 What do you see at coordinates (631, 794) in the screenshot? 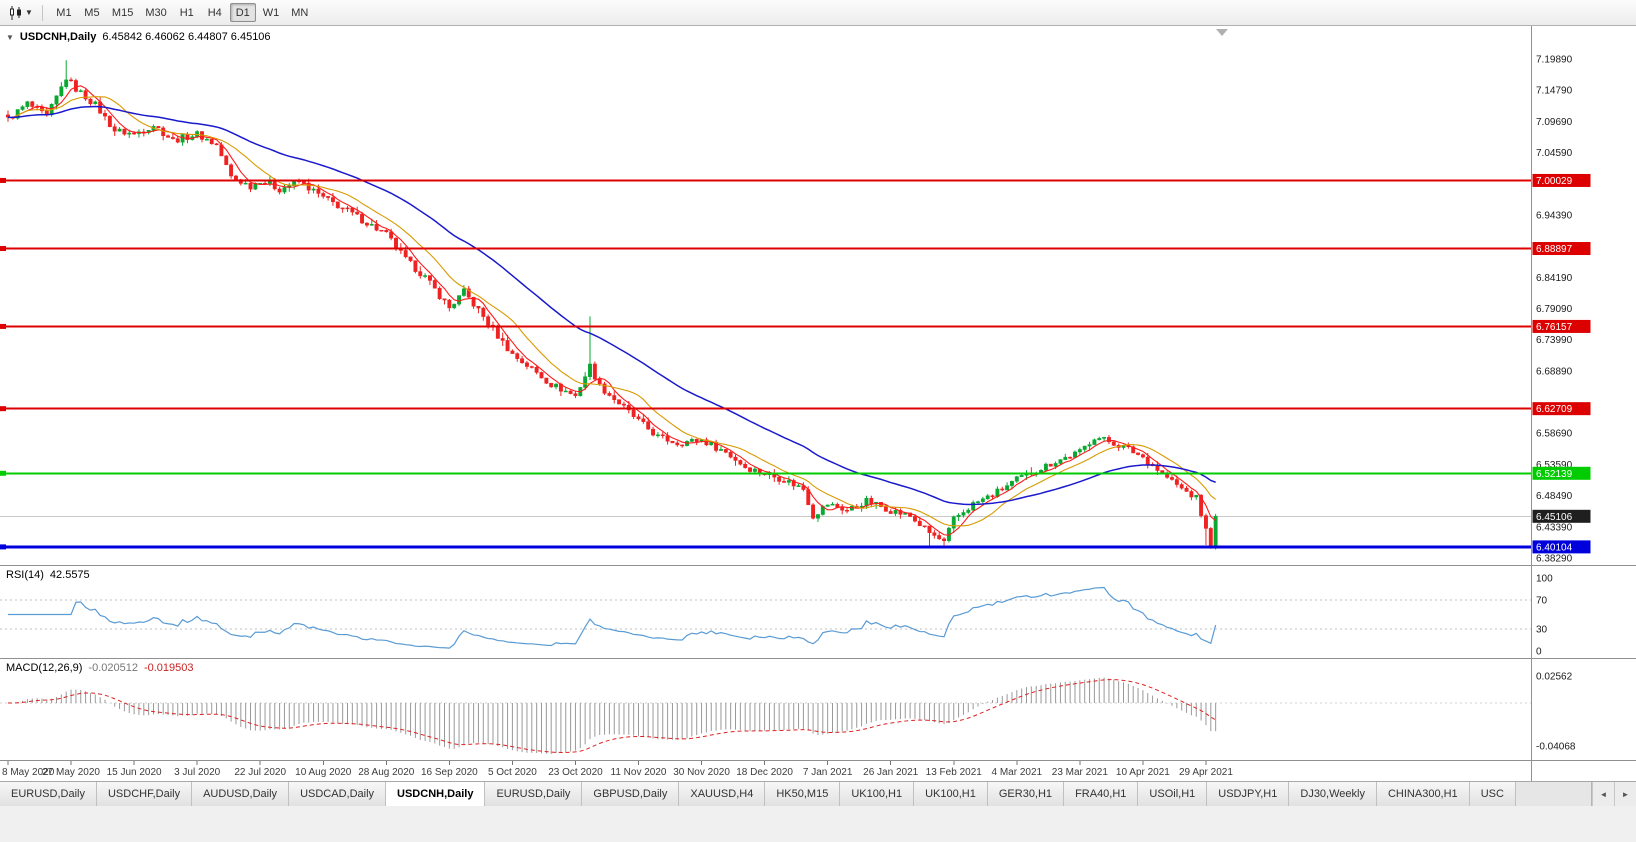
I see `tab-gbpusd-daily: GBPUSD,Daily` at bounding box center [631, 794].